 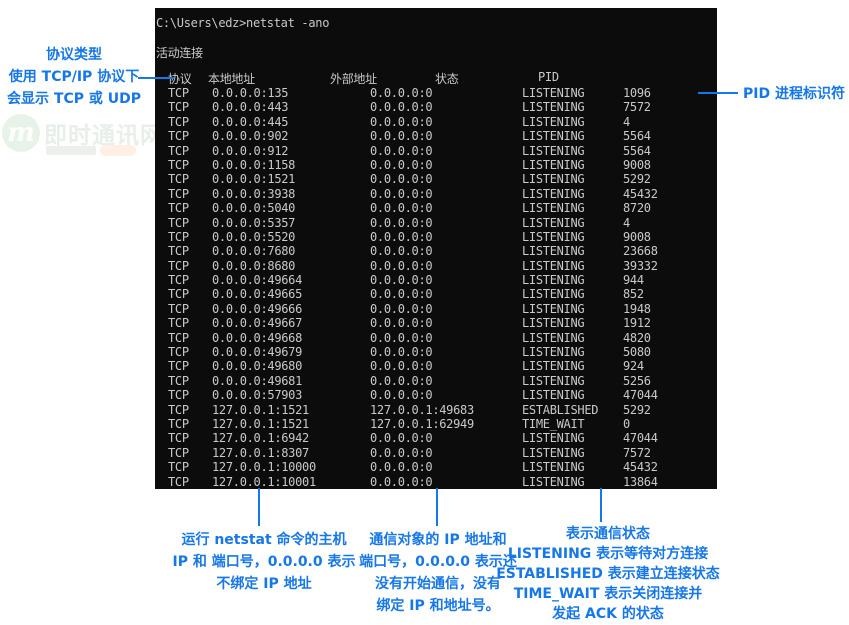 I want to click on cell-pid: 1096, so click(x=637, y=93).